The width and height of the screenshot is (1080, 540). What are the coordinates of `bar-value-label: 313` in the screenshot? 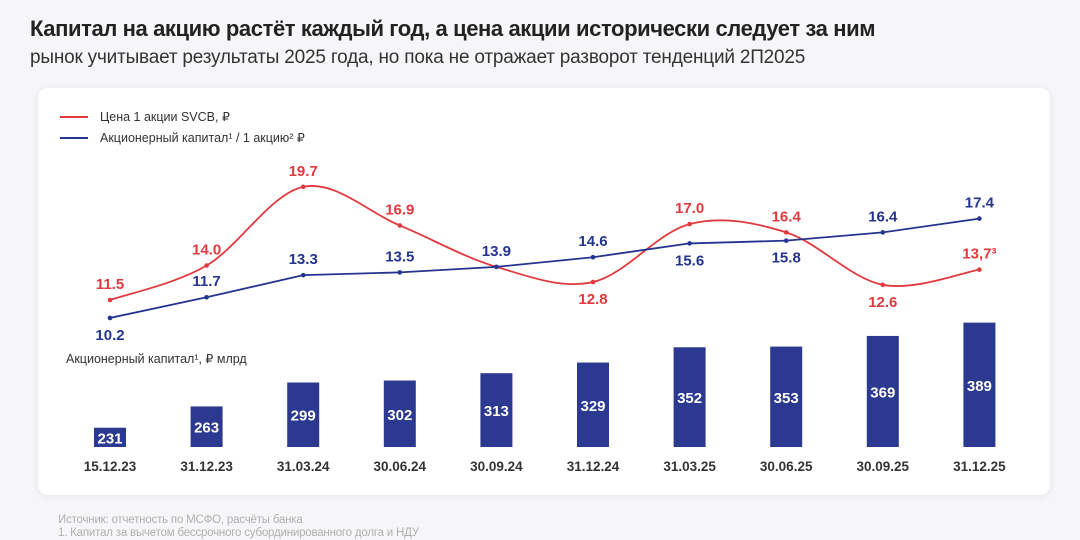 It's located at (496, 411).